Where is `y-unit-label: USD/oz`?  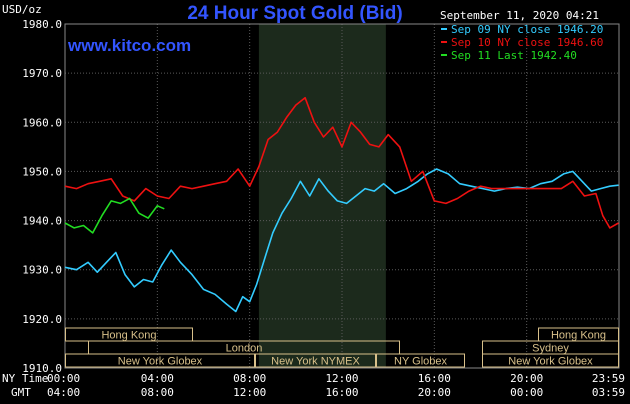
y-unit-label: USD/oz is located at coordinates (22, 9).